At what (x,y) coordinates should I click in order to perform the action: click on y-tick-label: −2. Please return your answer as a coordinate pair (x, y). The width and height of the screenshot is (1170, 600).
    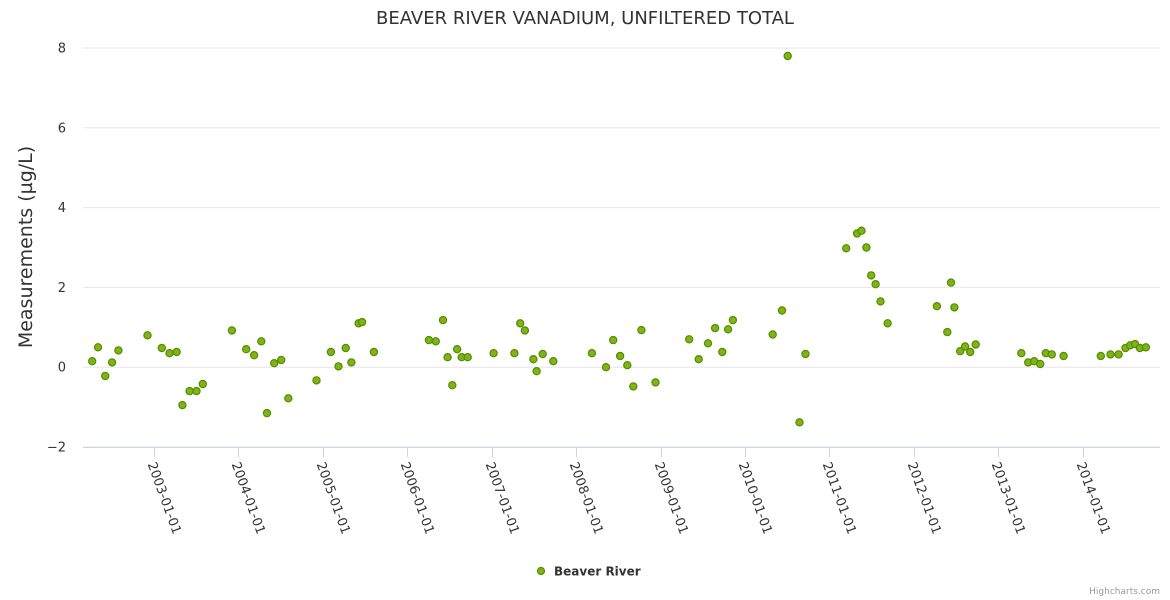
    Looking at the image, I should click on (56, 448).